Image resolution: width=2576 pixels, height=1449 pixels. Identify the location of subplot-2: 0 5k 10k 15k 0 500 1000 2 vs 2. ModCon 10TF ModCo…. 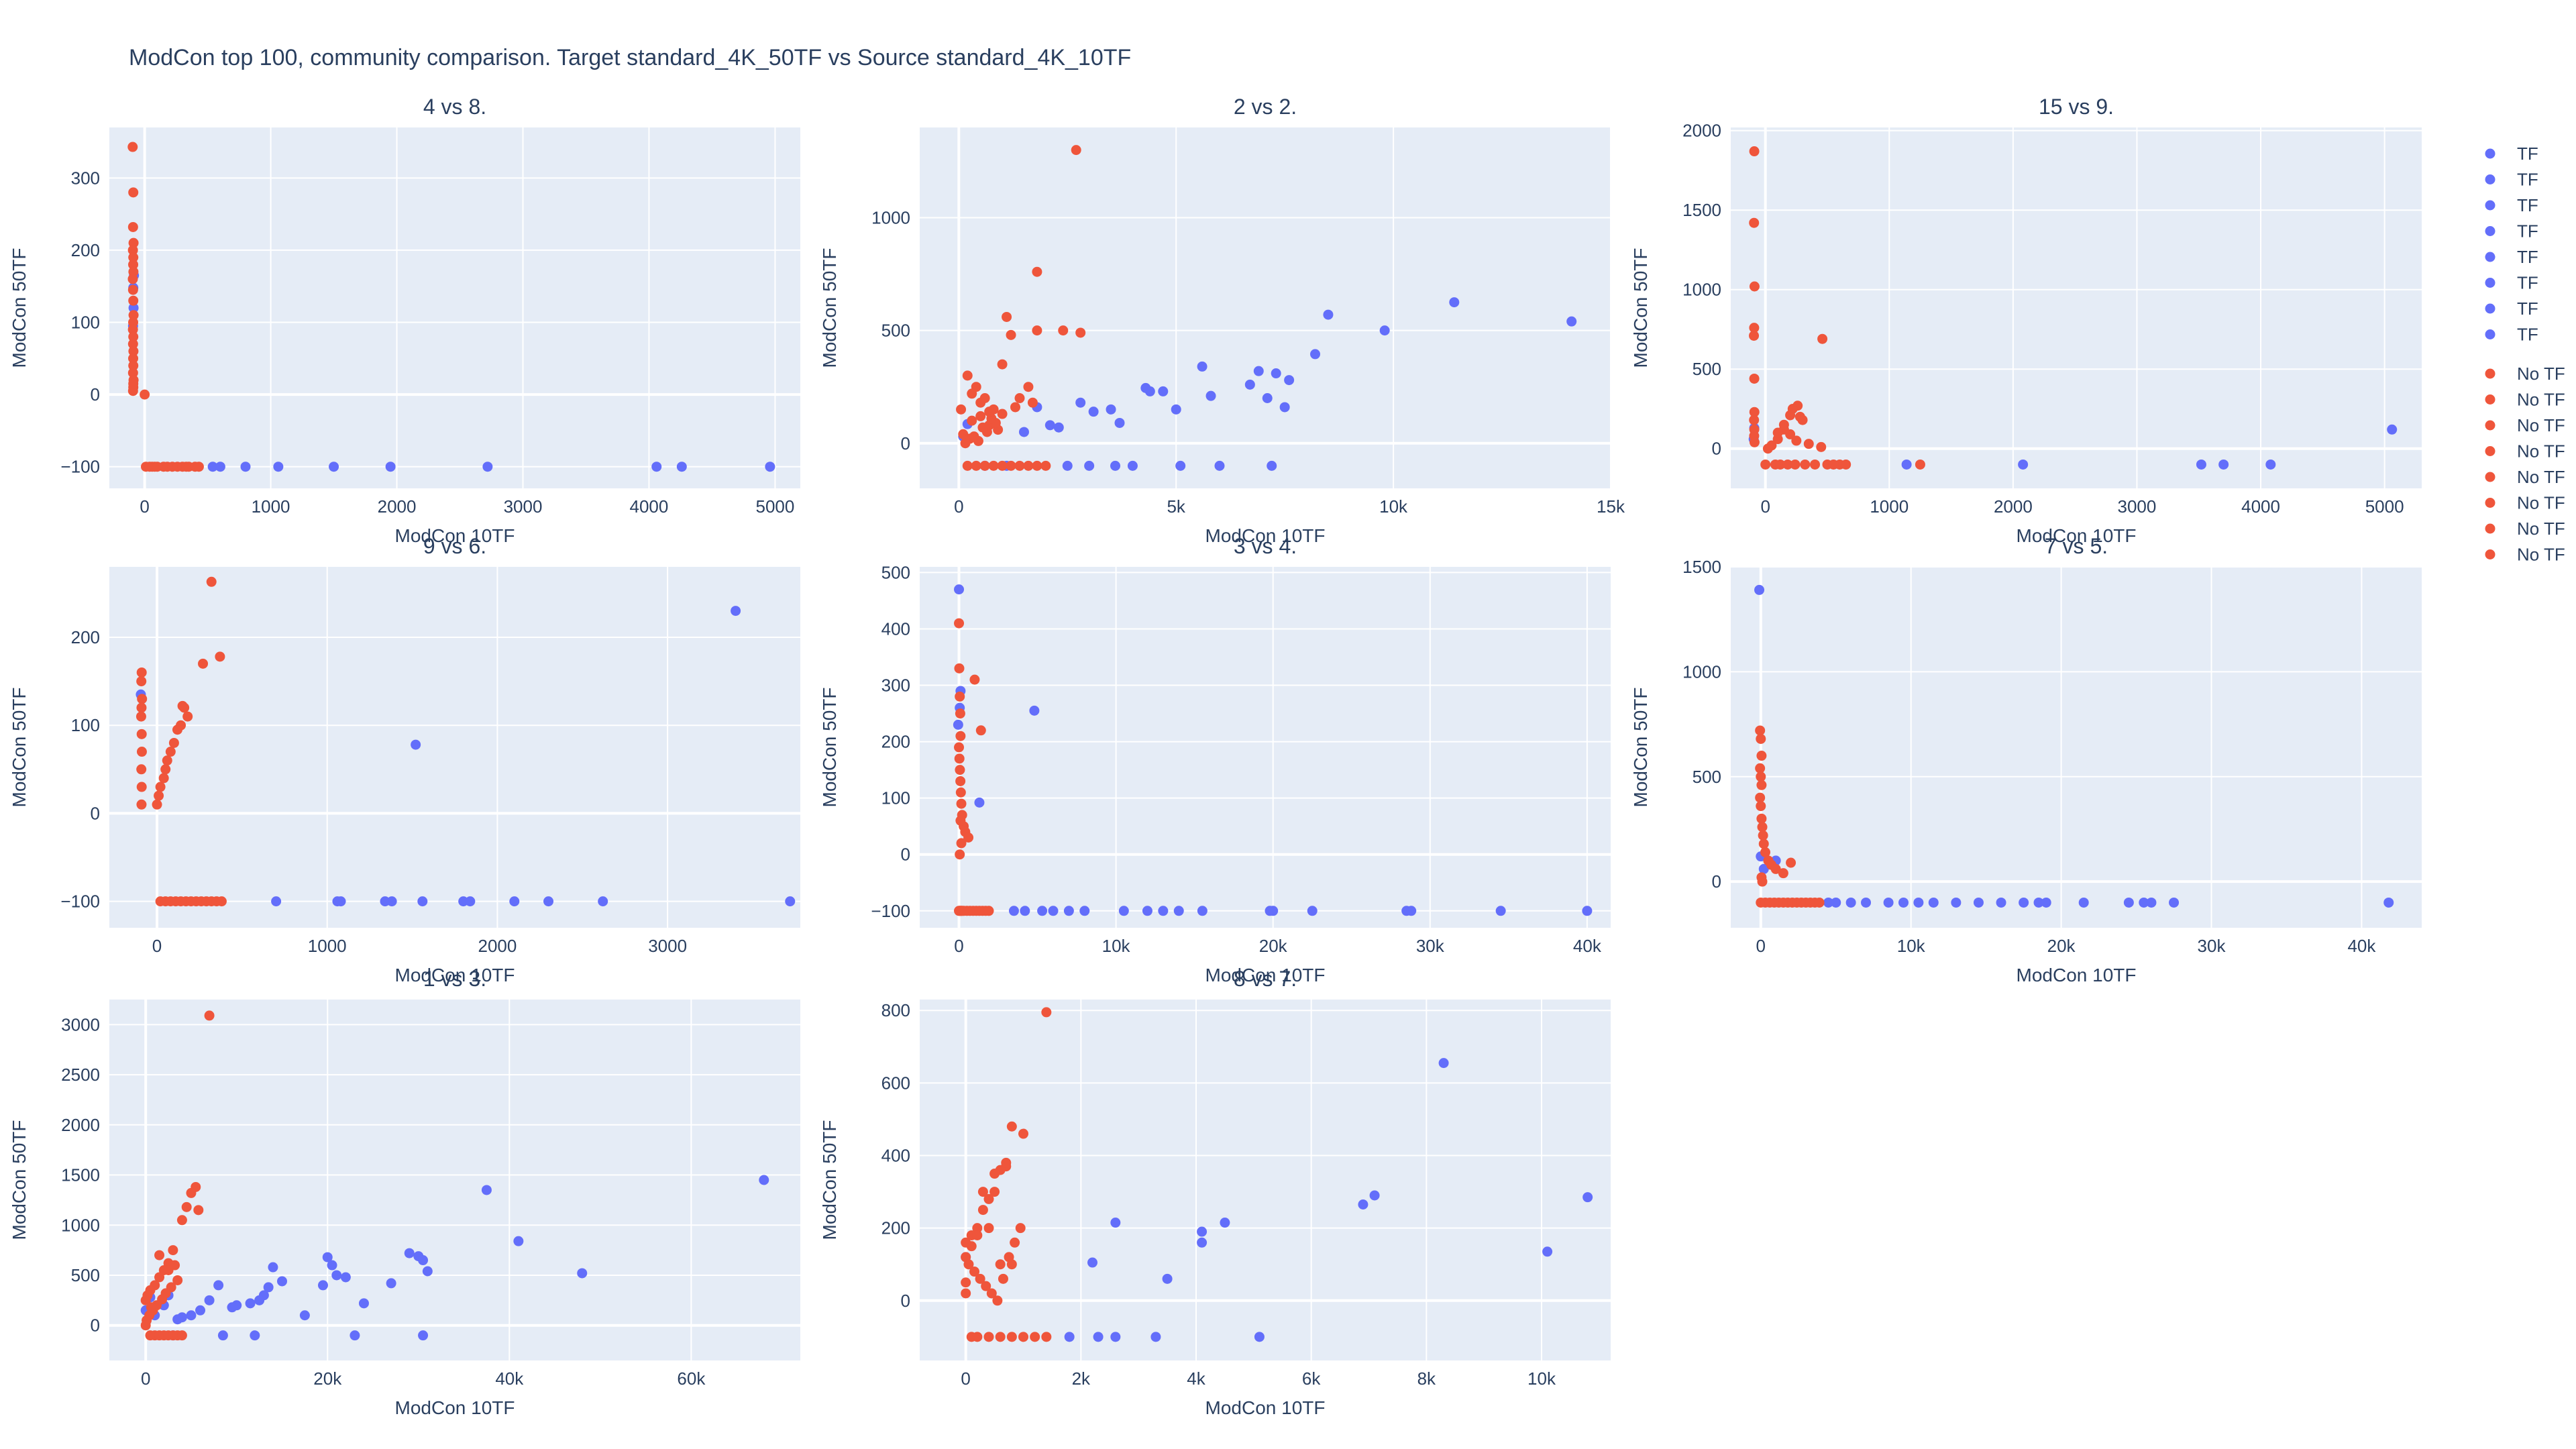
(1222, 320).